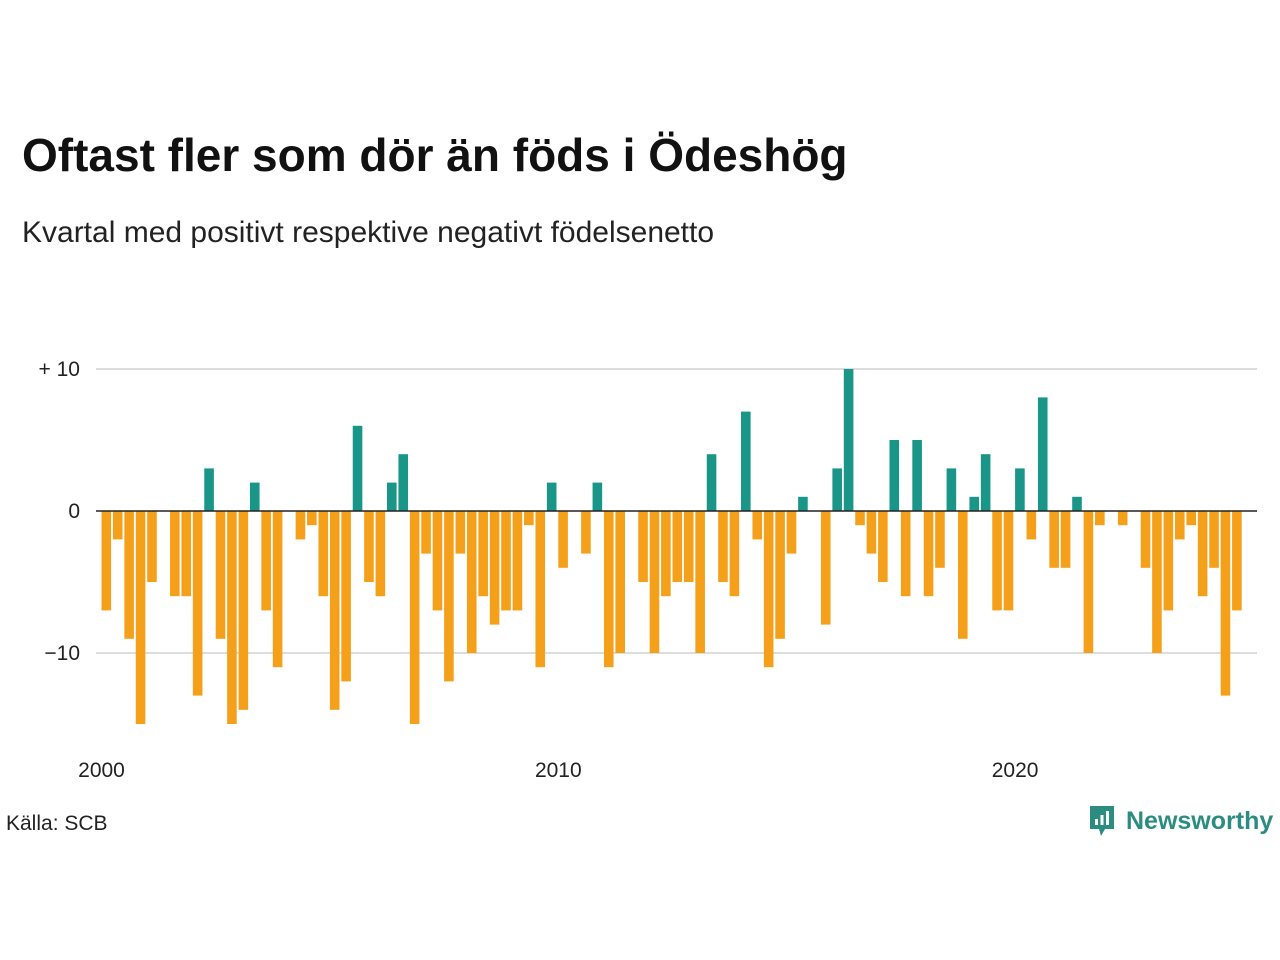 This screenshot has width=1280, height=960. What do you see at coordinates (59, 369) in the screenshot?
I see `y-tick-label: + 10` at bounding box center [59, 369].